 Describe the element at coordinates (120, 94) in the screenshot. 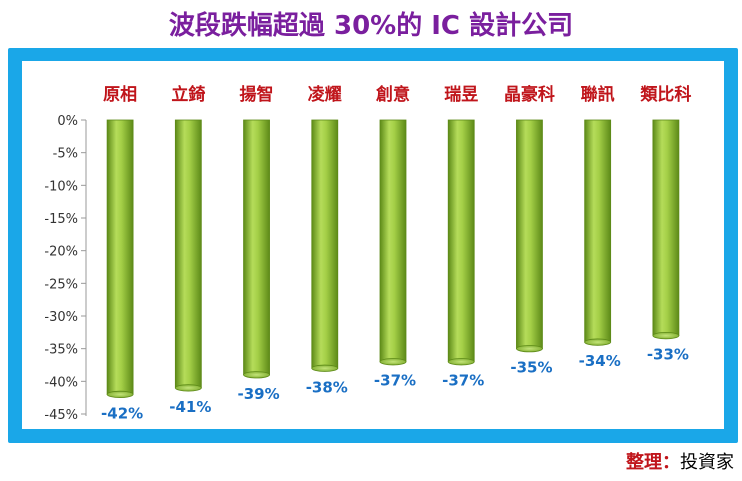

I see `category-label: 原相` at that location.